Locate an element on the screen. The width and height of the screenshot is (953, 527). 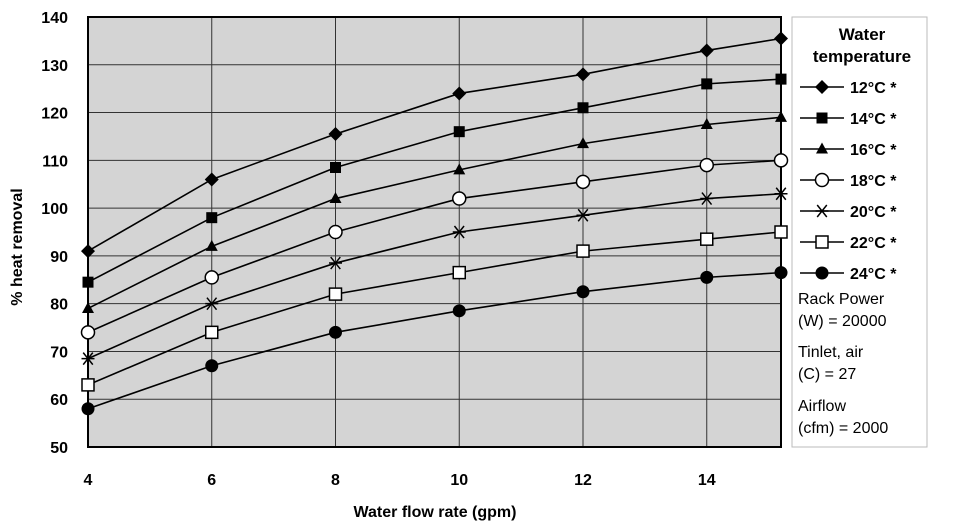
note-line: (C) = 27 is located at coordinates (827, 374).